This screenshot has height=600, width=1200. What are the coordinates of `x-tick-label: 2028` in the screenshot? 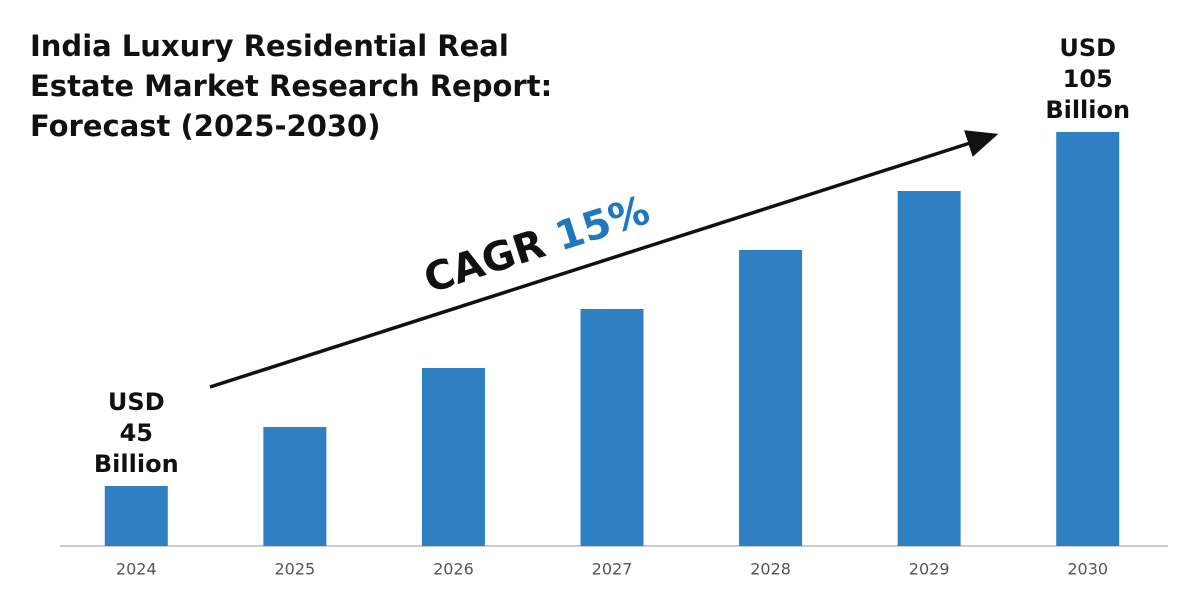 It's located at (770, 569).